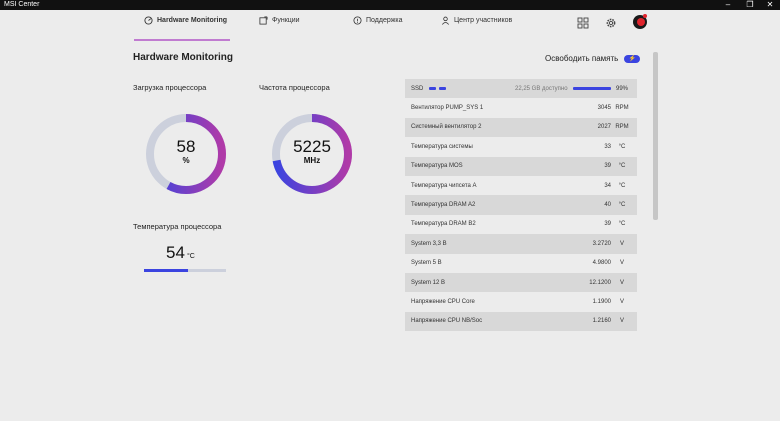 The image size is (780, 421). What do you see at coordinates (728, 4) in the screenshot?
I see `minimize-button: –` at bounding box center [728, 4].